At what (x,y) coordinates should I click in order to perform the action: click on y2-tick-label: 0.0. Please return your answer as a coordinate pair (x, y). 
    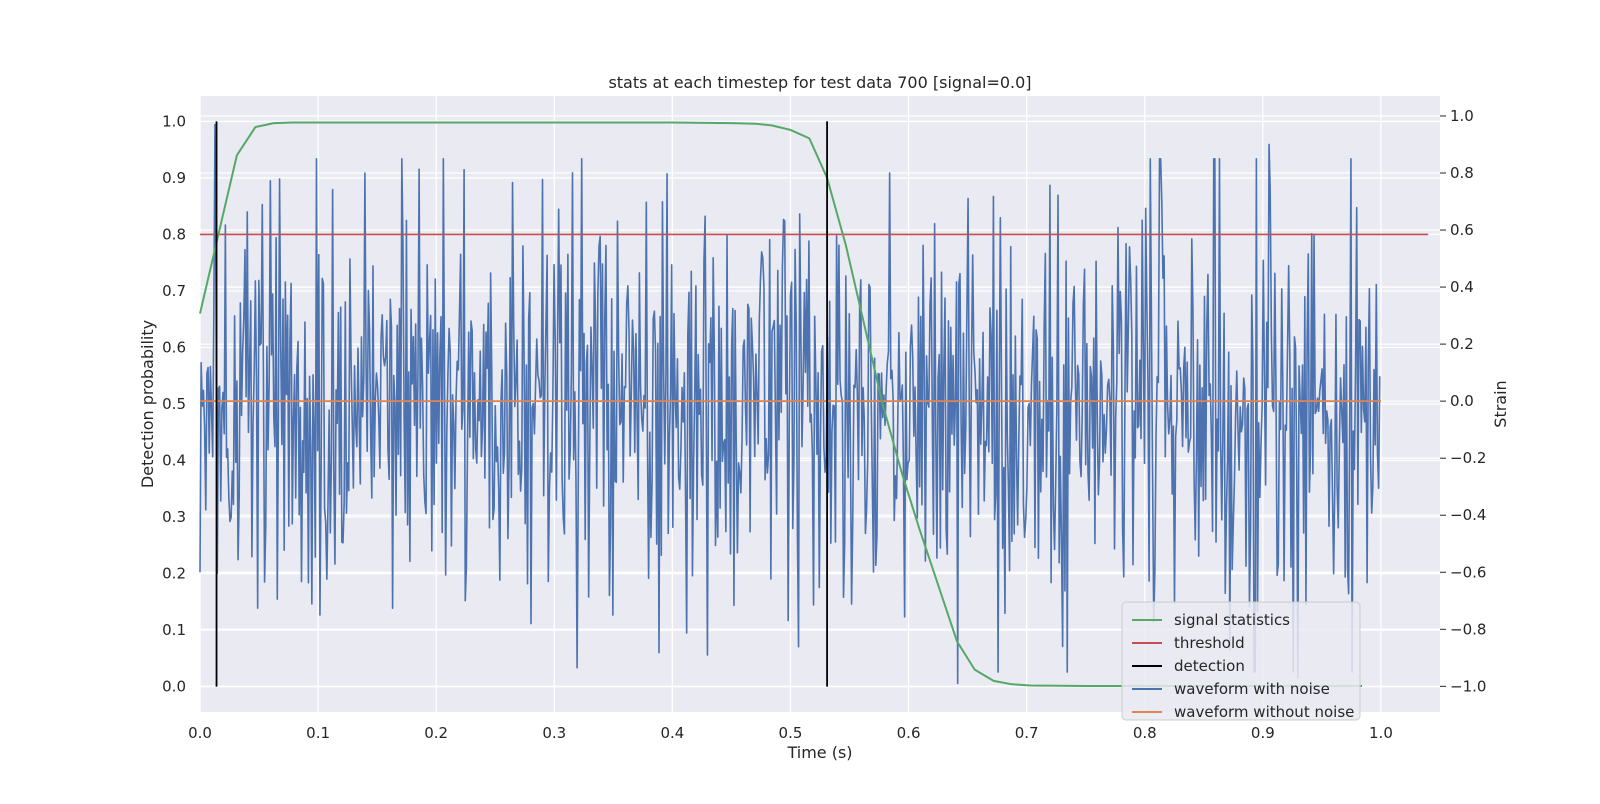
    Looking at the image, I should click on (1462, 401).